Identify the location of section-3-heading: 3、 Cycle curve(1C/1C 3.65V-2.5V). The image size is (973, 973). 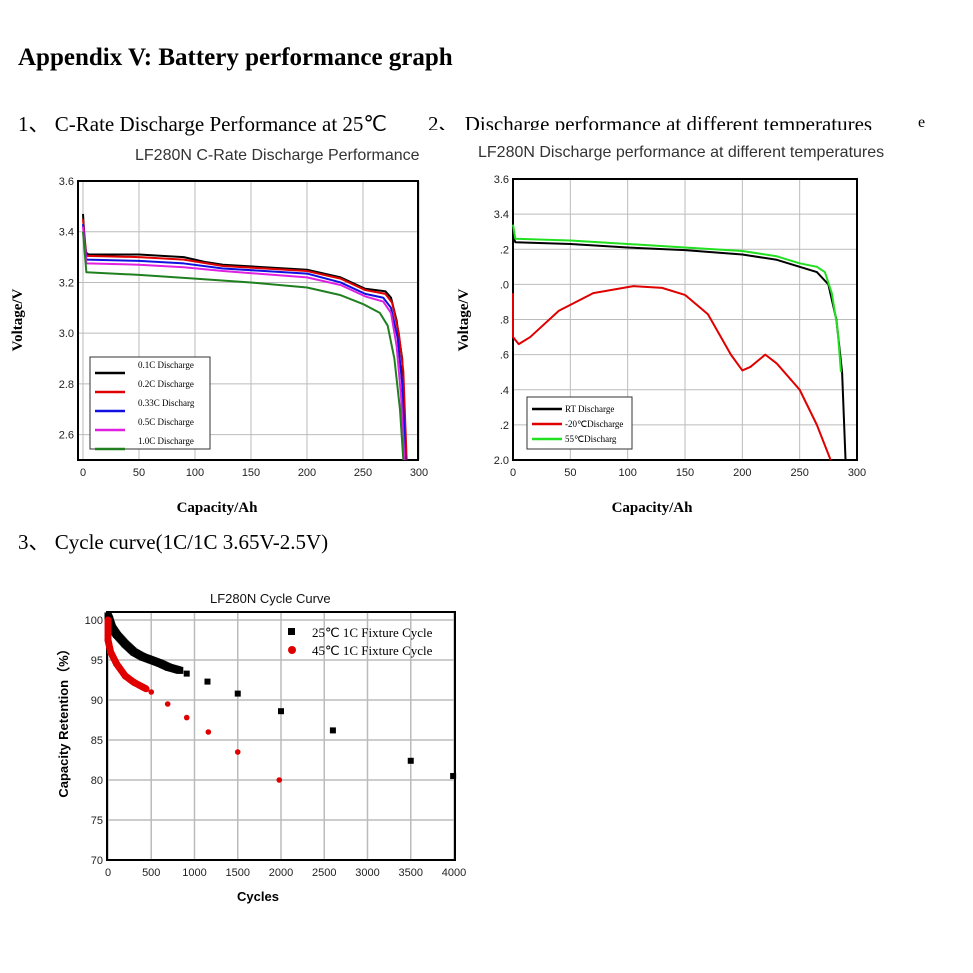
(173, 542).